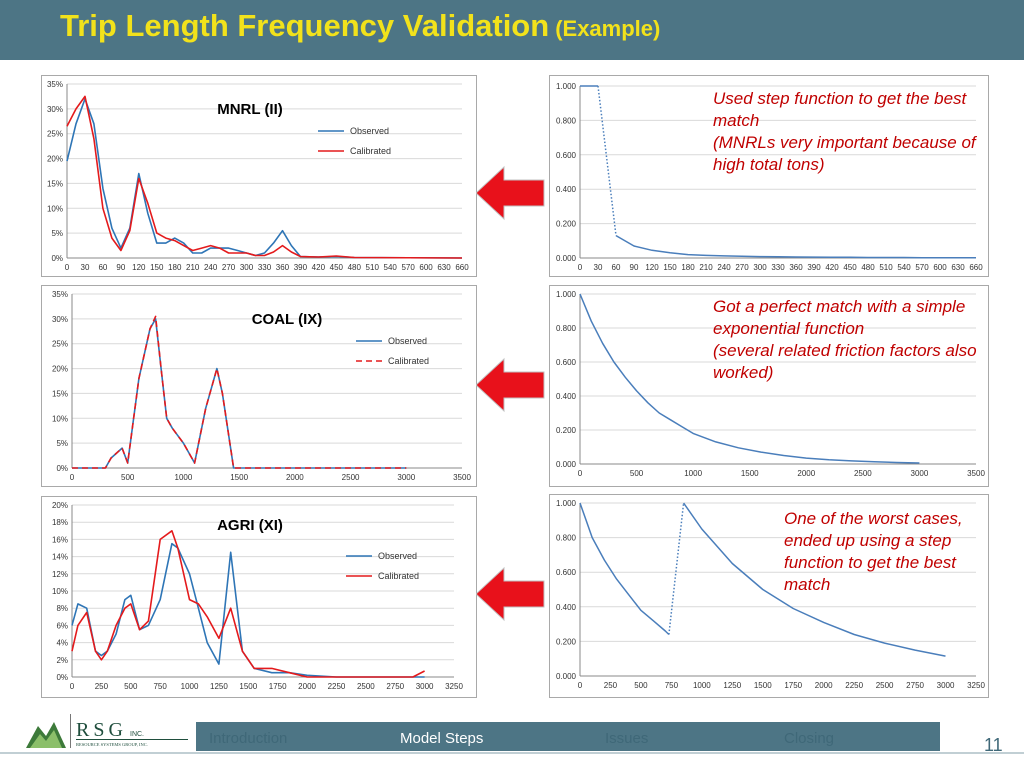 The height and width of the screenshot is (768, 1024). What do you see at coordinates (250, 109) in the screenshot?
I see `chart-title: MNRL (II)` at bounding box center [250, 109].